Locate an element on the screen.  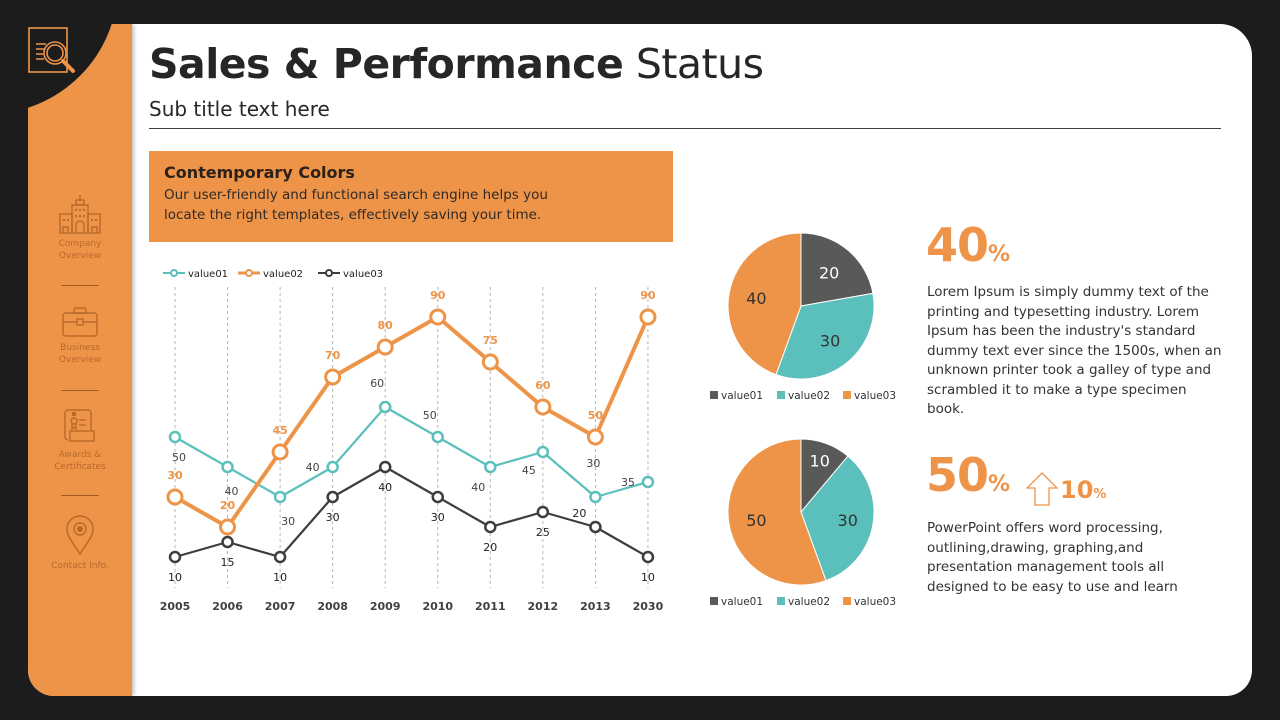
stat-change-value: 10 is located at coordinates (1077, 490).